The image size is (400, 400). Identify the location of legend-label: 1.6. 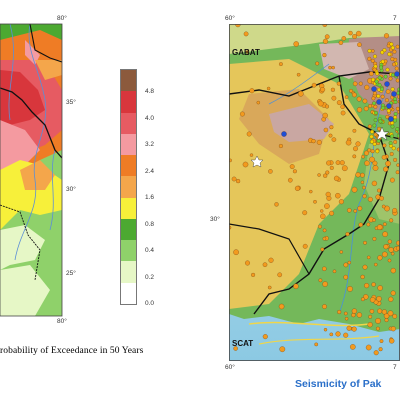
(150, 197).